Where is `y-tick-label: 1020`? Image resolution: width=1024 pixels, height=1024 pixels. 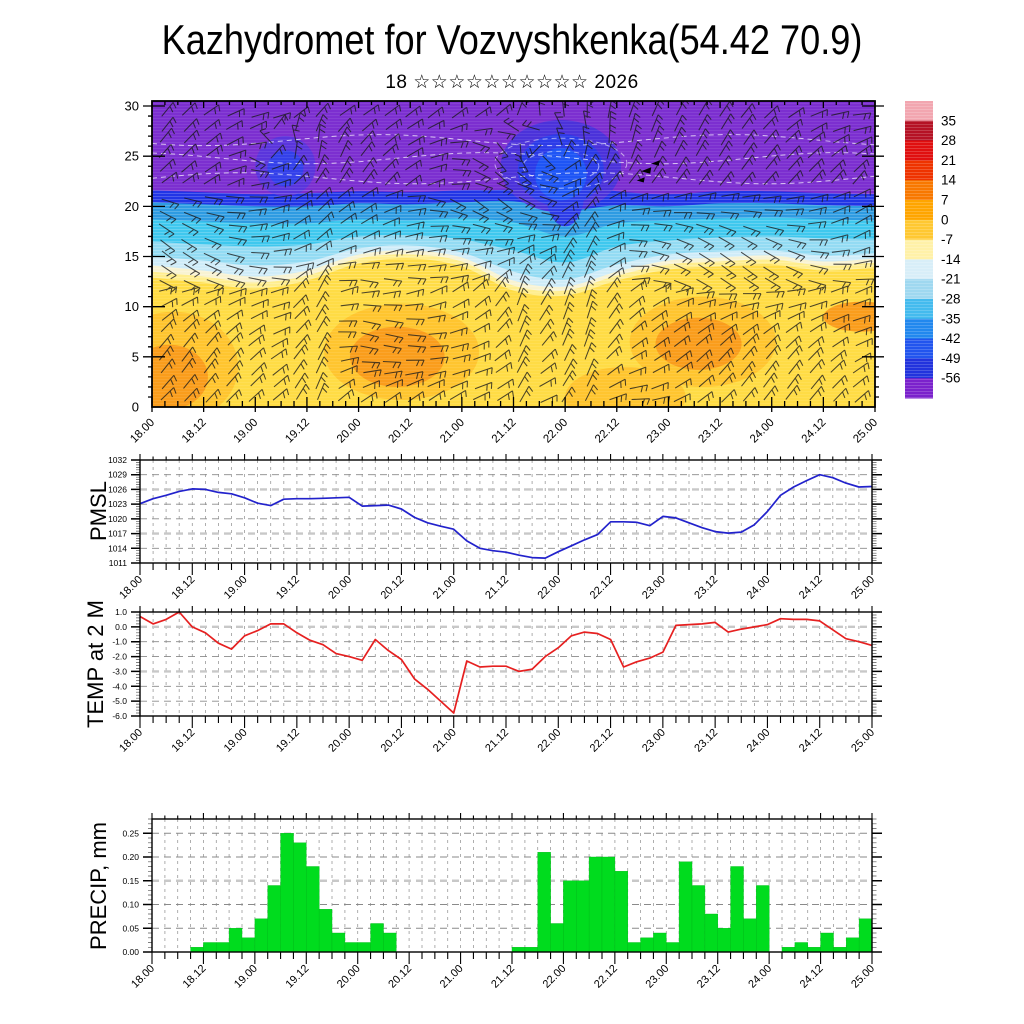
y-tick-label: 1020 is located at coordinates (117, 519).